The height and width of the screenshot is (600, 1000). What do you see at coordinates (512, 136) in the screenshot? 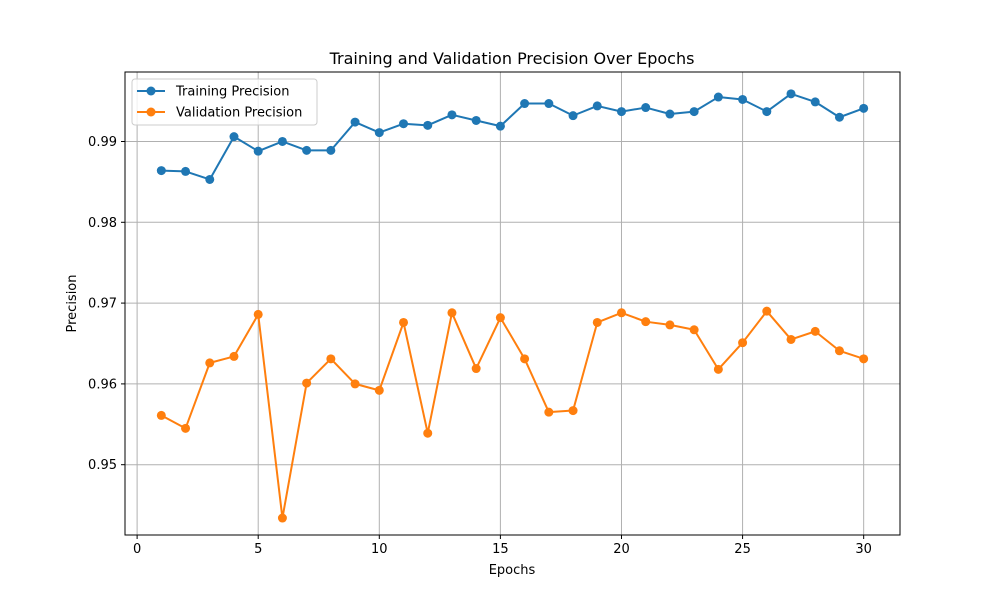
I see `series-training` at bounding box center [512, 136].